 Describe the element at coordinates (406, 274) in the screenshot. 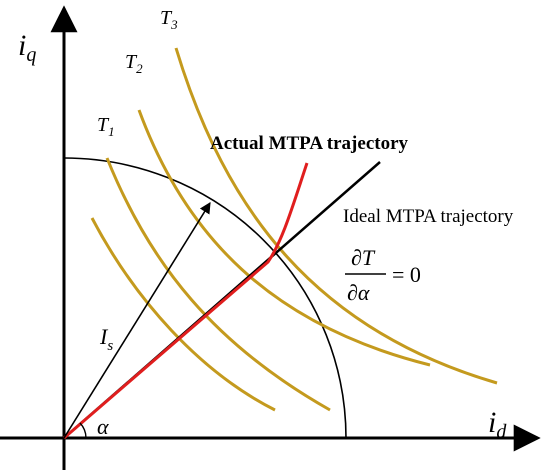

I see `equation-rhs: = 0` at that location.